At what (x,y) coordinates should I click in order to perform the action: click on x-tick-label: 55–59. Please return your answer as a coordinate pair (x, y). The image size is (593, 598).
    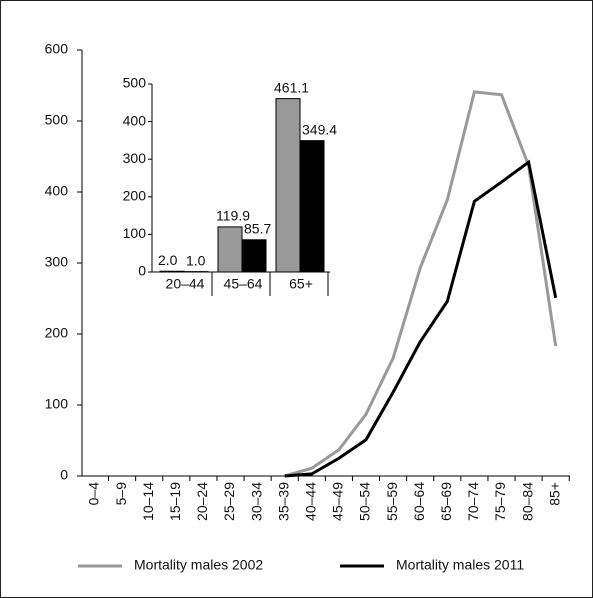
    Looking at the image, I should click on (392, 501).